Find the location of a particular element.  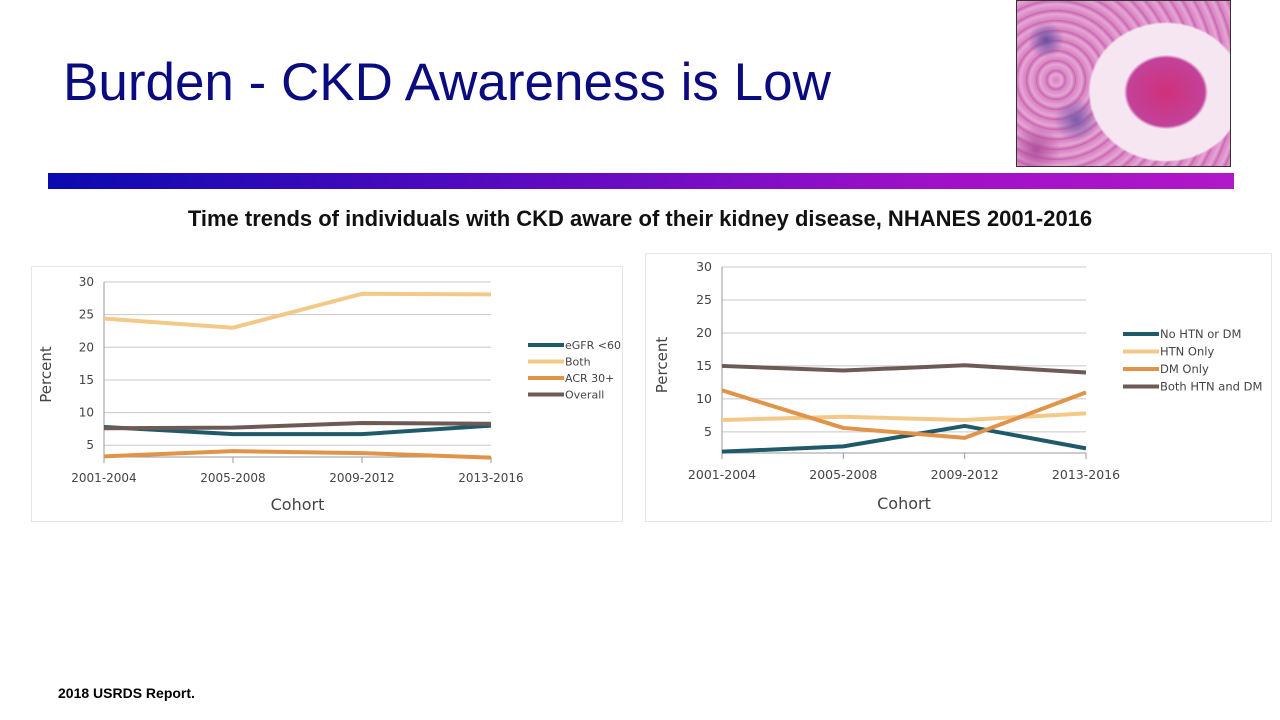

series-line-acr-30- is located at coordinates (297, 454).